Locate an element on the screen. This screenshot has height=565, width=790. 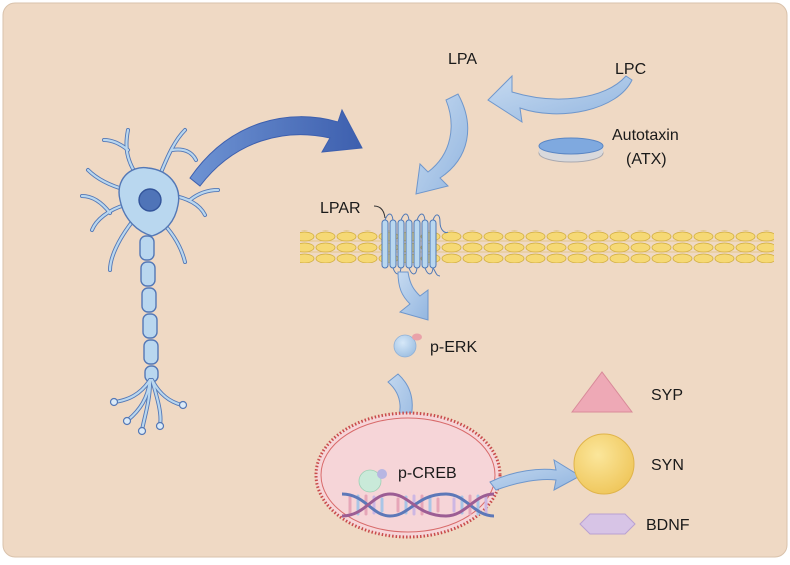
syp-label: SYP is located at coordinates (667, 395).